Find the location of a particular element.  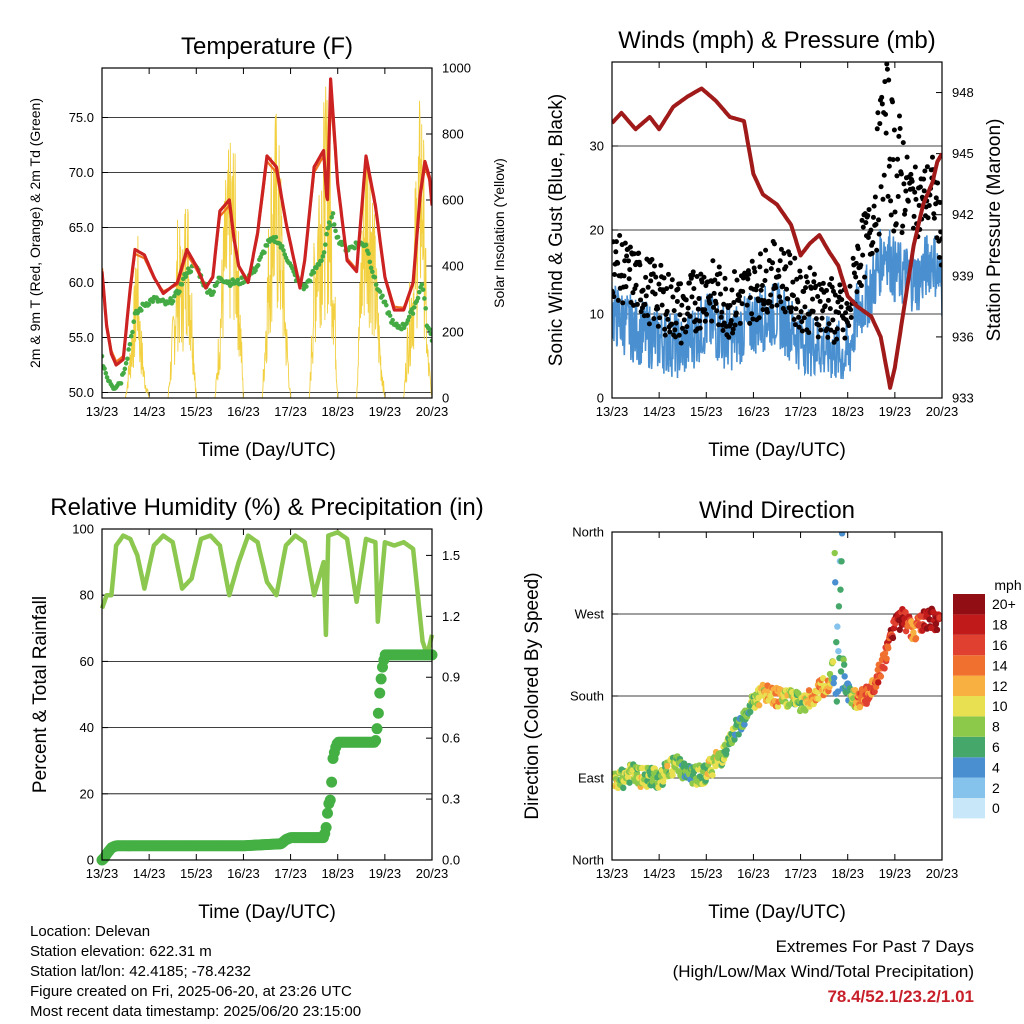

y-axis-label: 2m & 9m T (Red, Orange) & 2m Td (Green) is located at coordinates (35, 233).